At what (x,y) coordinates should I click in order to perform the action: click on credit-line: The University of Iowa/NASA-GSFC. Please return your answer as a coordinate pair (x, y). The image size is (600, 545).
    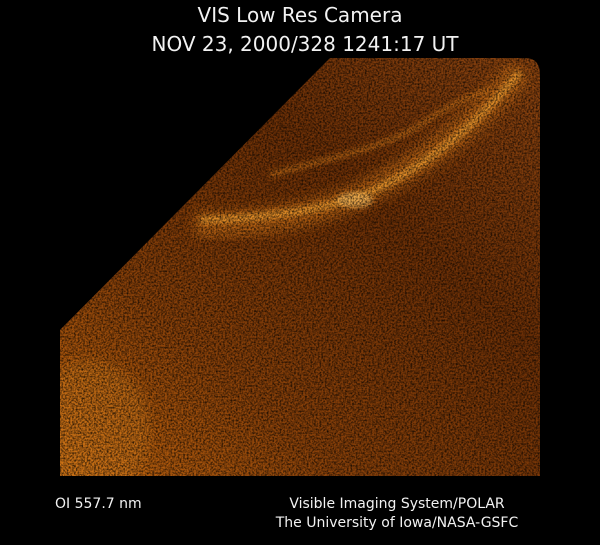
    Looking at the image, I should click on (397, 523).